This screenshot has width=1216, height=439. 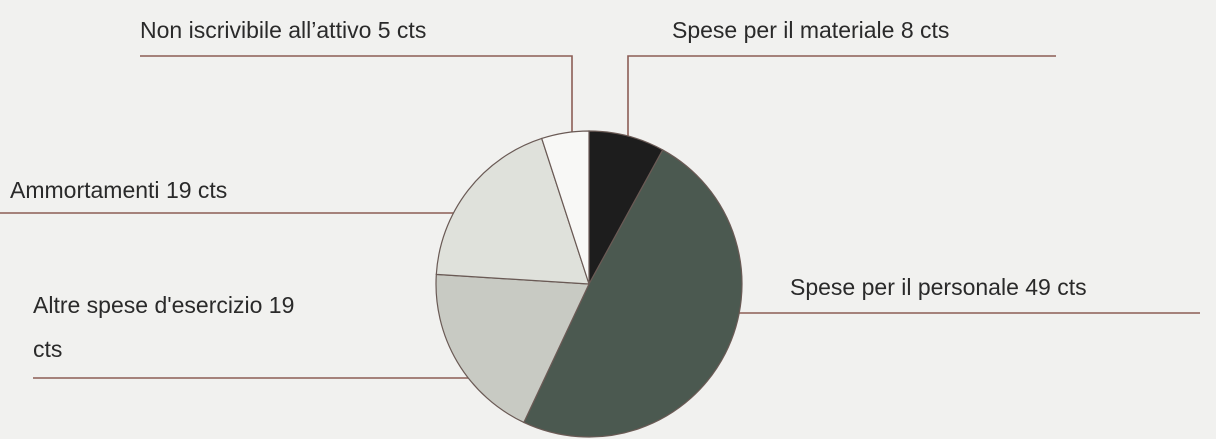 I want to click on value-label: 49 cts, so click(x=1056, y=287).